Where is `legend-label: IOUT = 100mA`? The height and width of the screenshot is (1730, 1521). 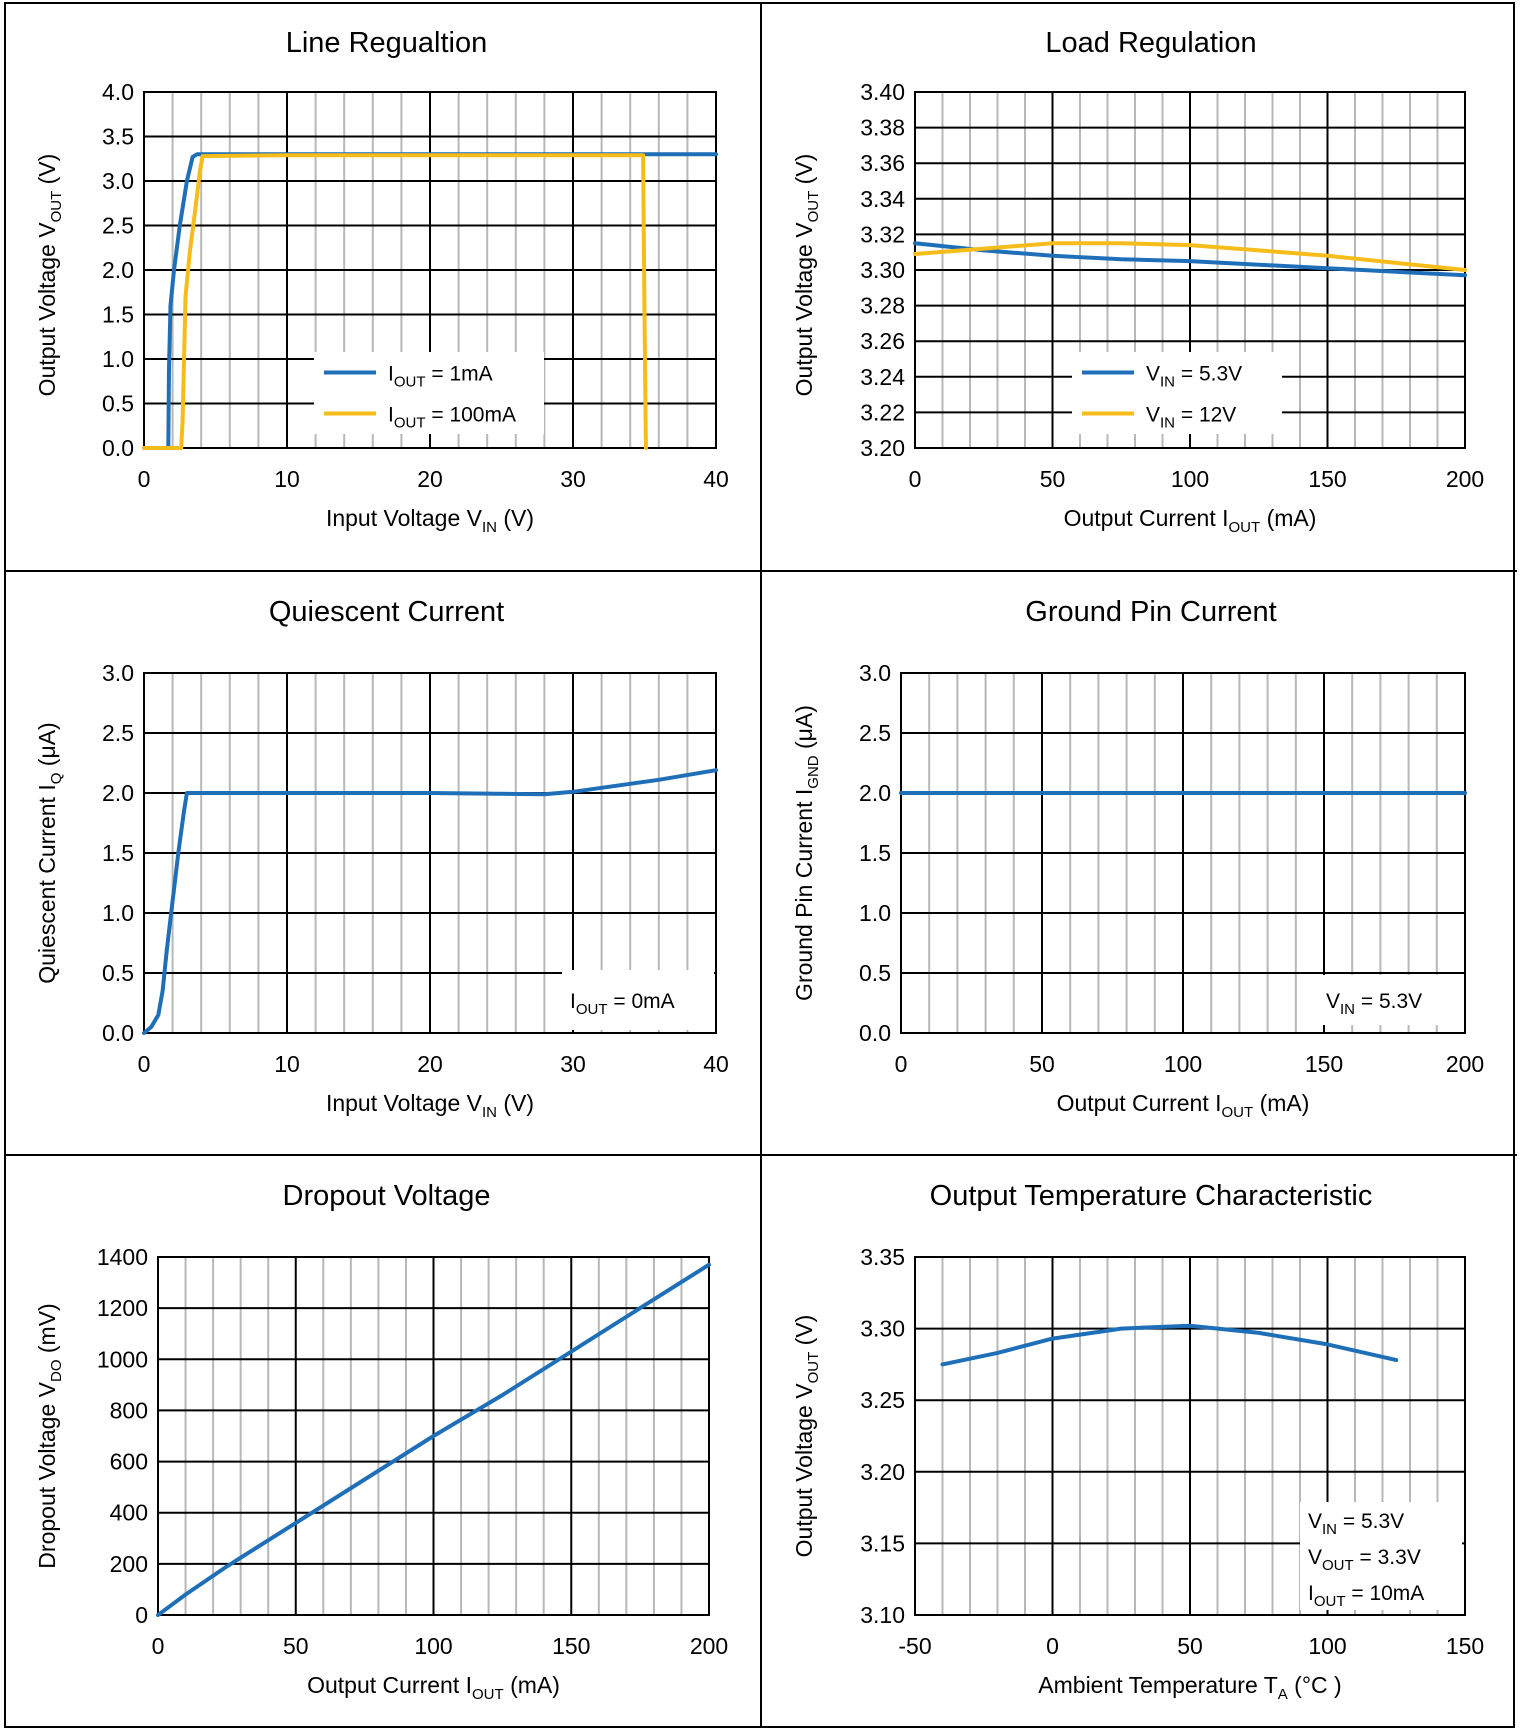
legend-label: IOUT = 100mA is located at coordinates (452, 418).